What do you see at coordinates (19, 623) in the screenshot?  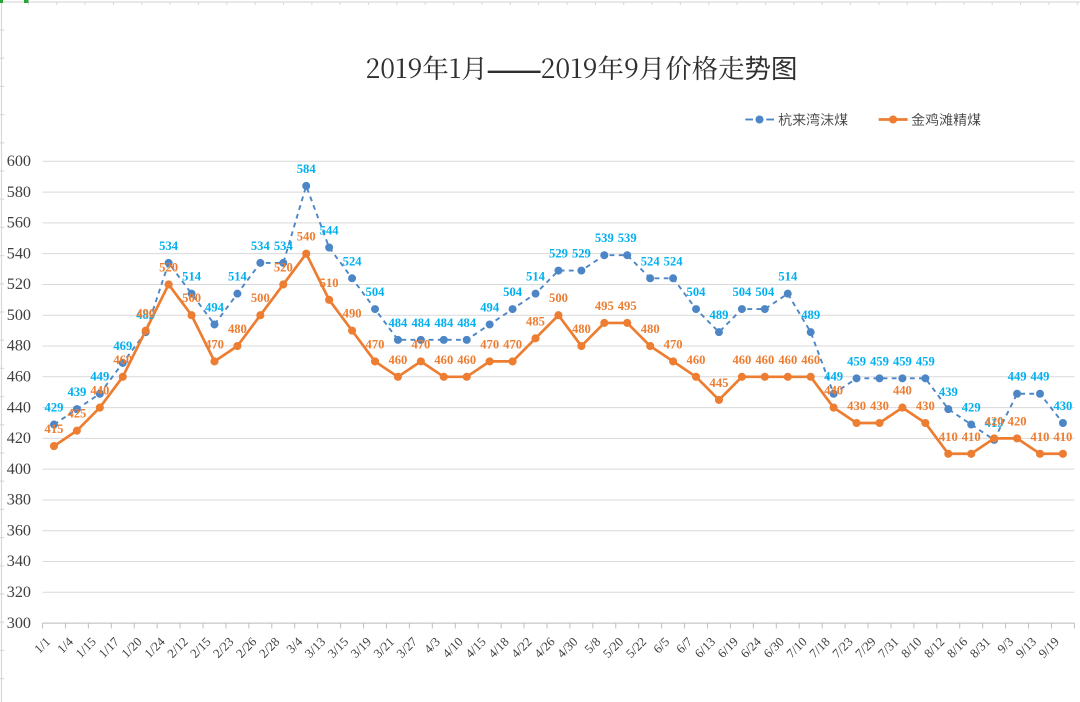 I see `svg-text: 300` at bounding box center [19, 623].